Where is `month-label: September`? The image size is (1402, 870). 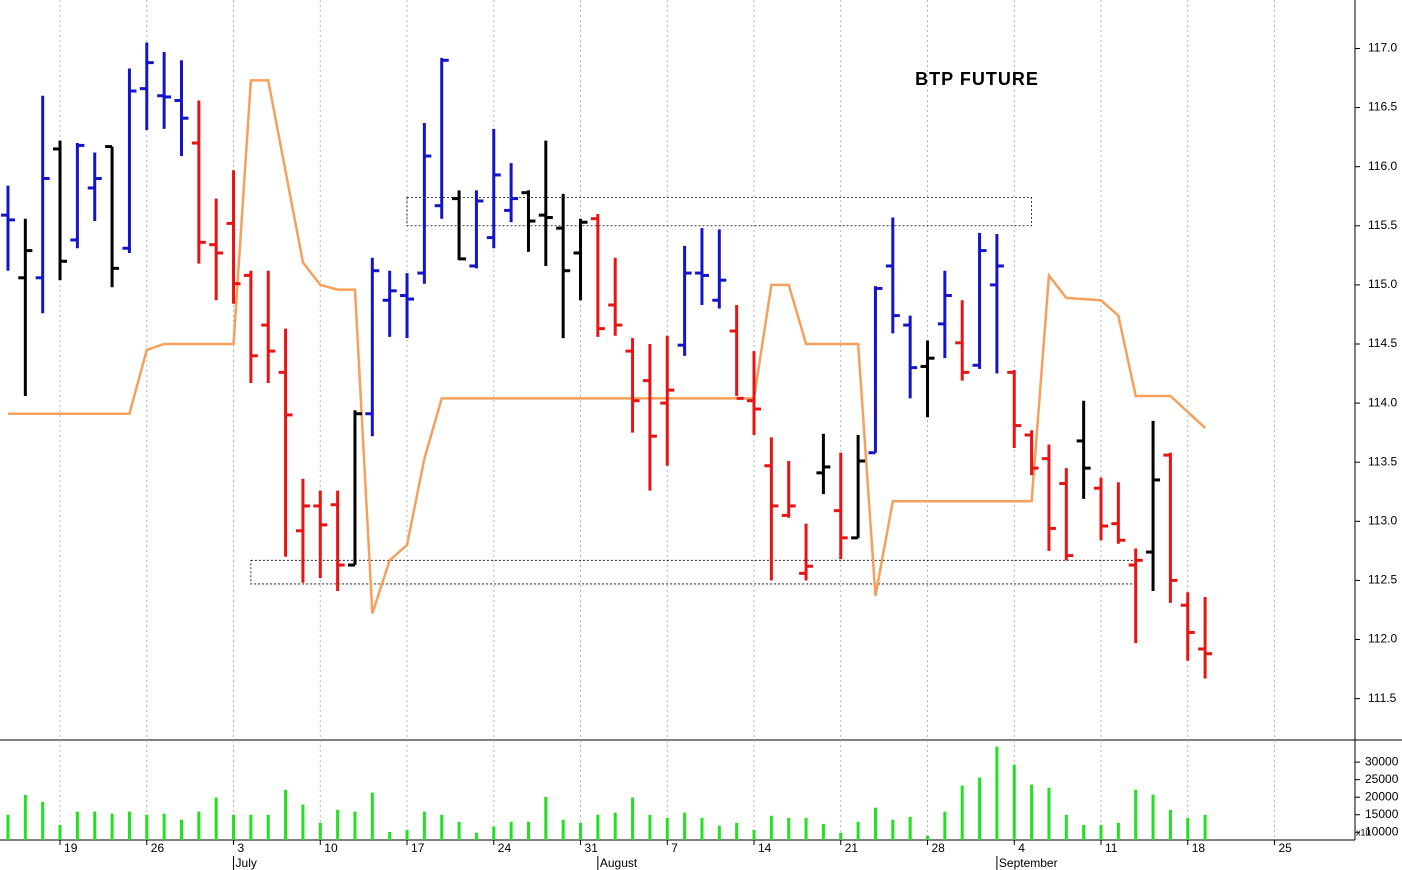 month-label: September is located at coordinates (1028, 863).